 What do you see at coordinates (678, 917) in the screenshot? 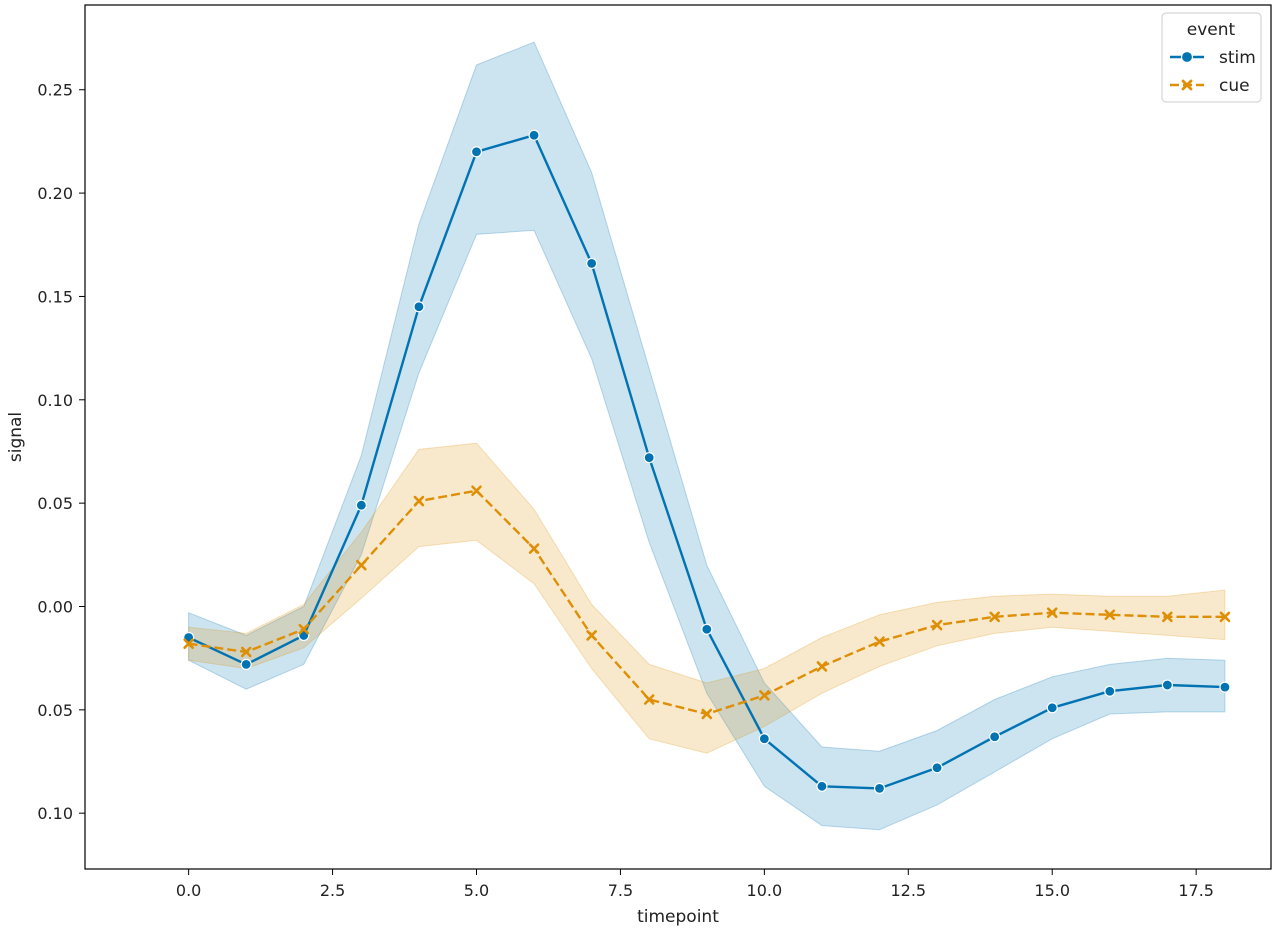
I see `x-axis-label: timepoint` at bounding box center [678, 917].